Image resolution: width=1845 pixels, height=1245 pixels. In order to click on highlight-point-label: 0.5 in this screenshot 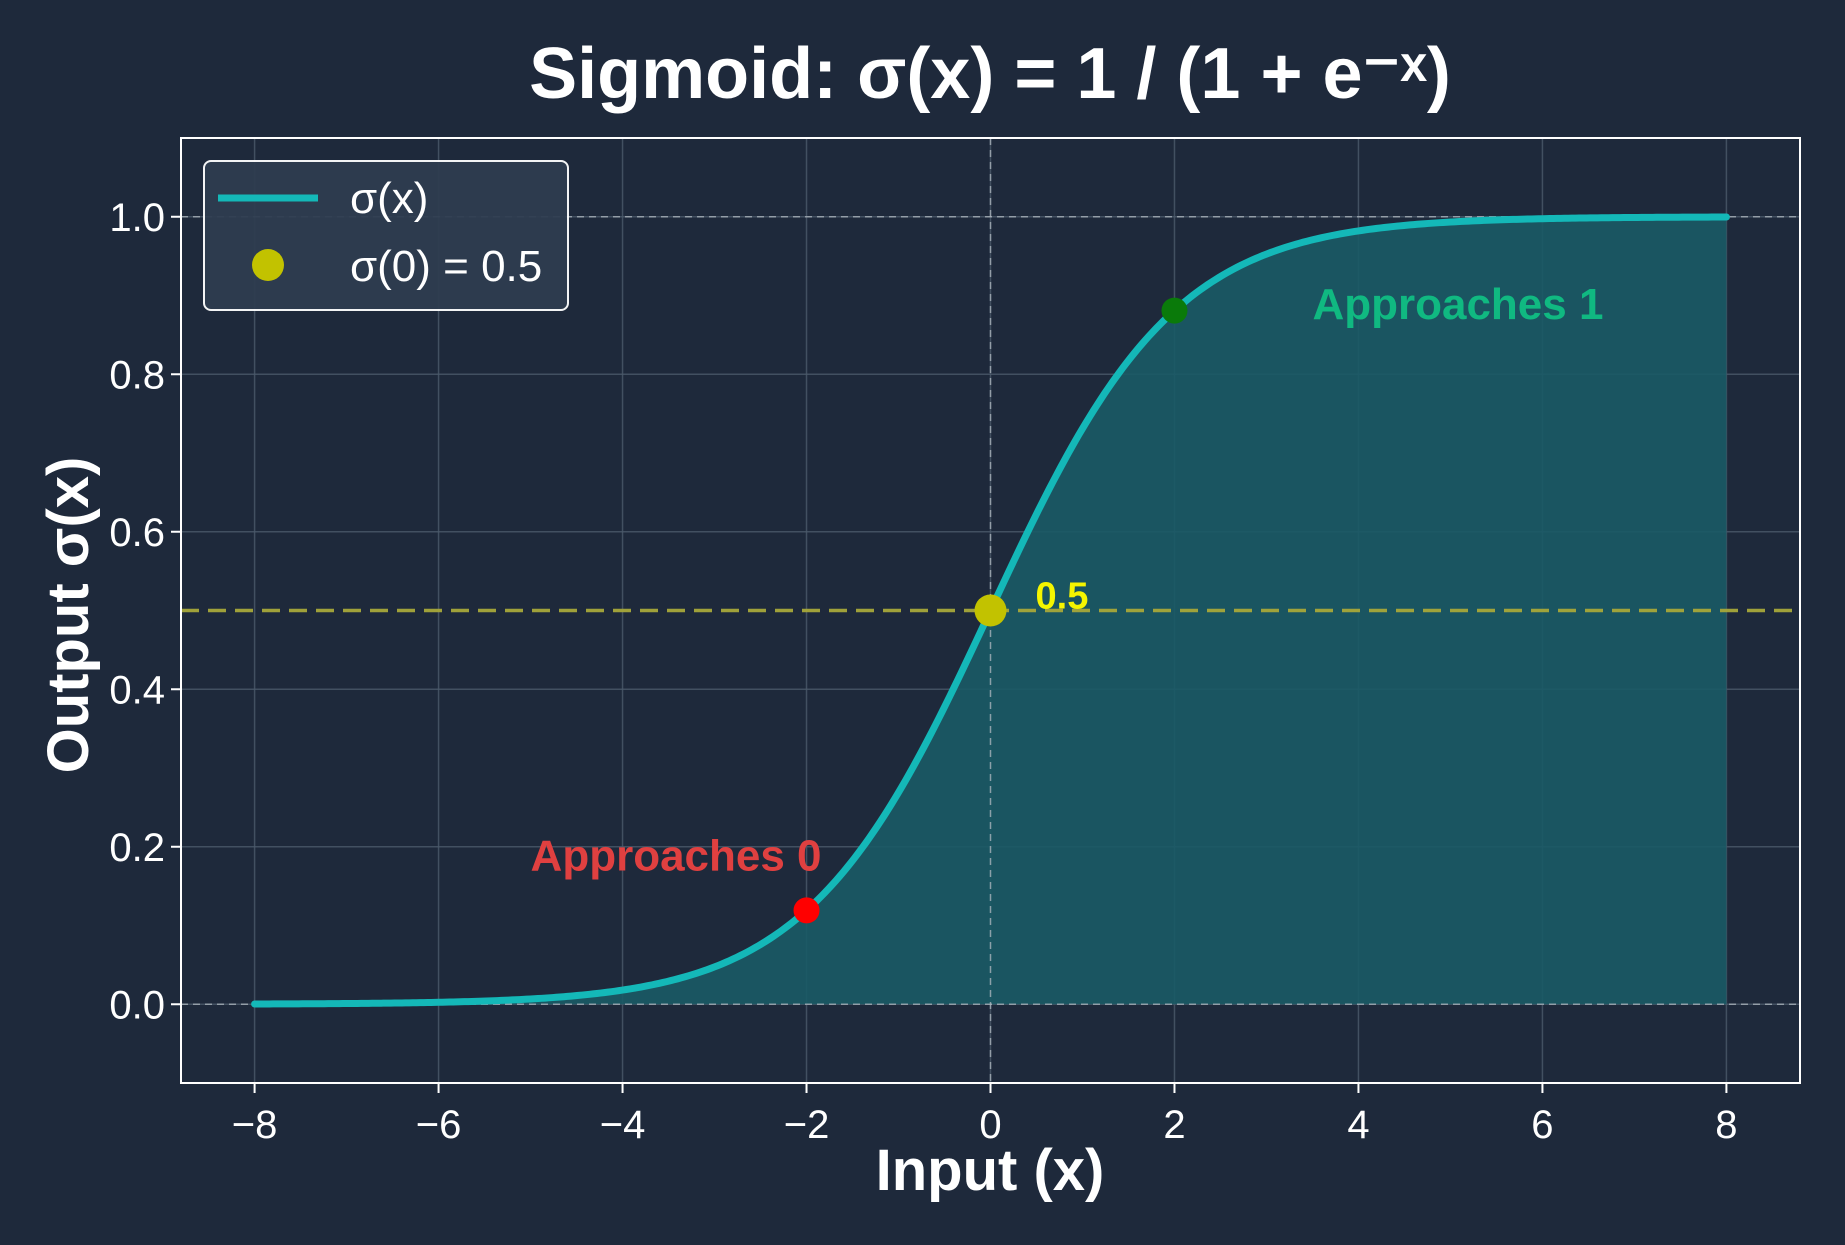, I will do `click(1062, 597)`.